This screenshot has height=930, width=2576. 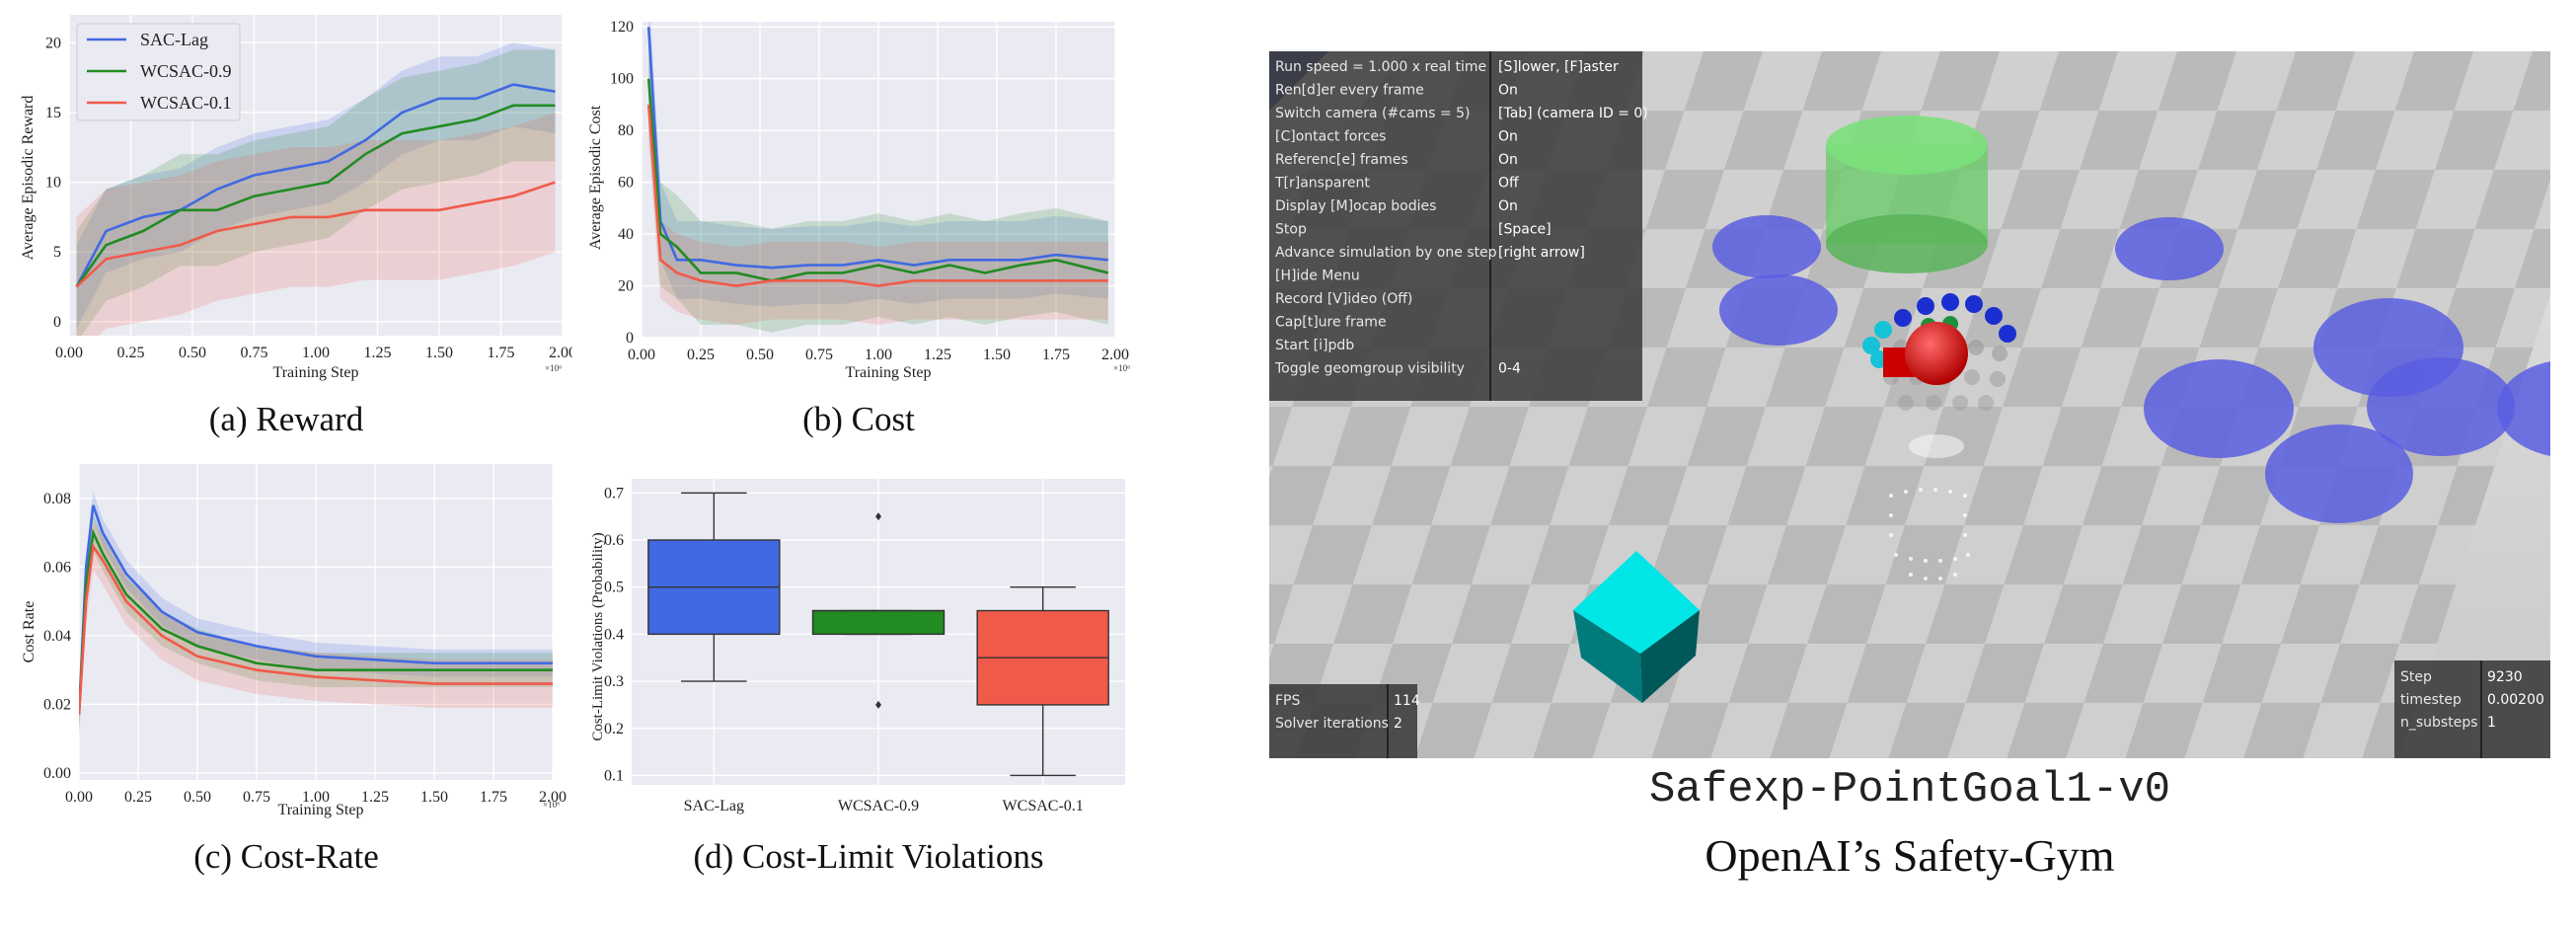 What do you see at coordinates (2131, 369) in the screenshot?
I see `hazard-zones` at bounding box center [2131, 369].